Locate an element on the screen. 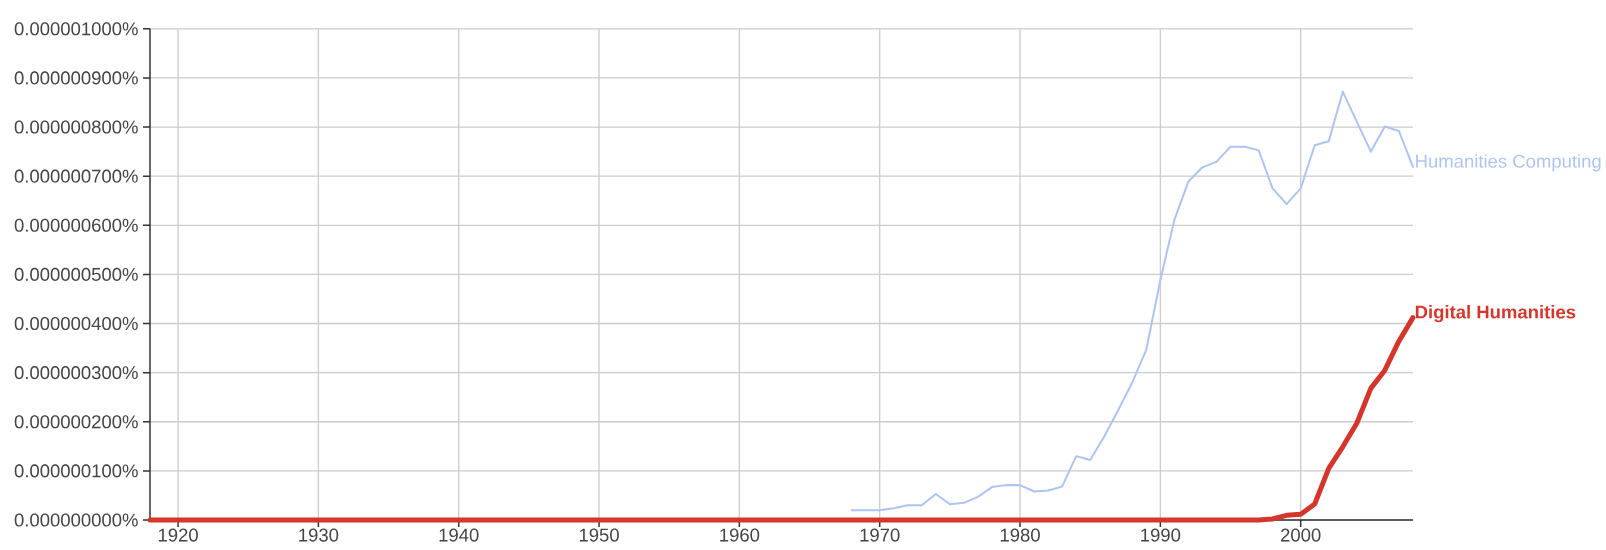 This screenshot has height=550, width=1606. series-label: Digital Humanities is located at coordinates (1495, 313).